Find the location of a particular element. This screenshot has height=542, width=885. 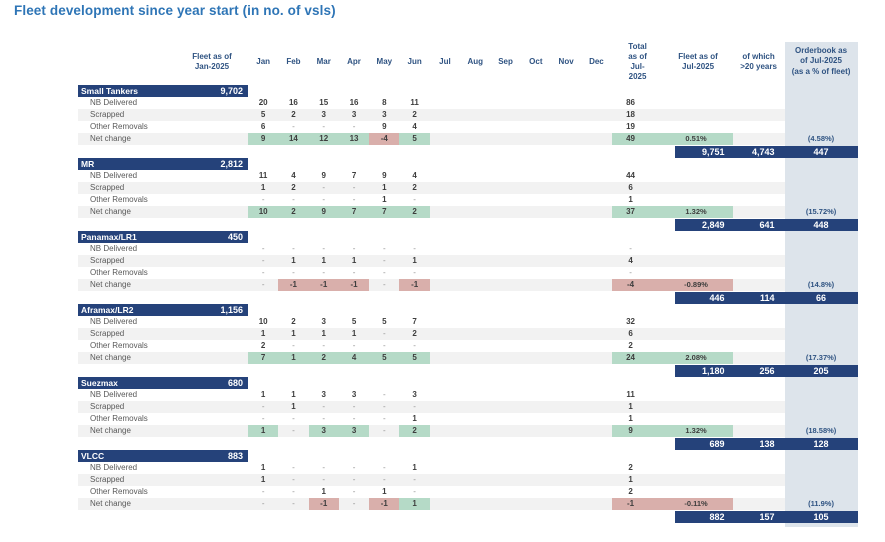

category-bar: Small Tankers 9,702 is located at coordinates (163, 91).